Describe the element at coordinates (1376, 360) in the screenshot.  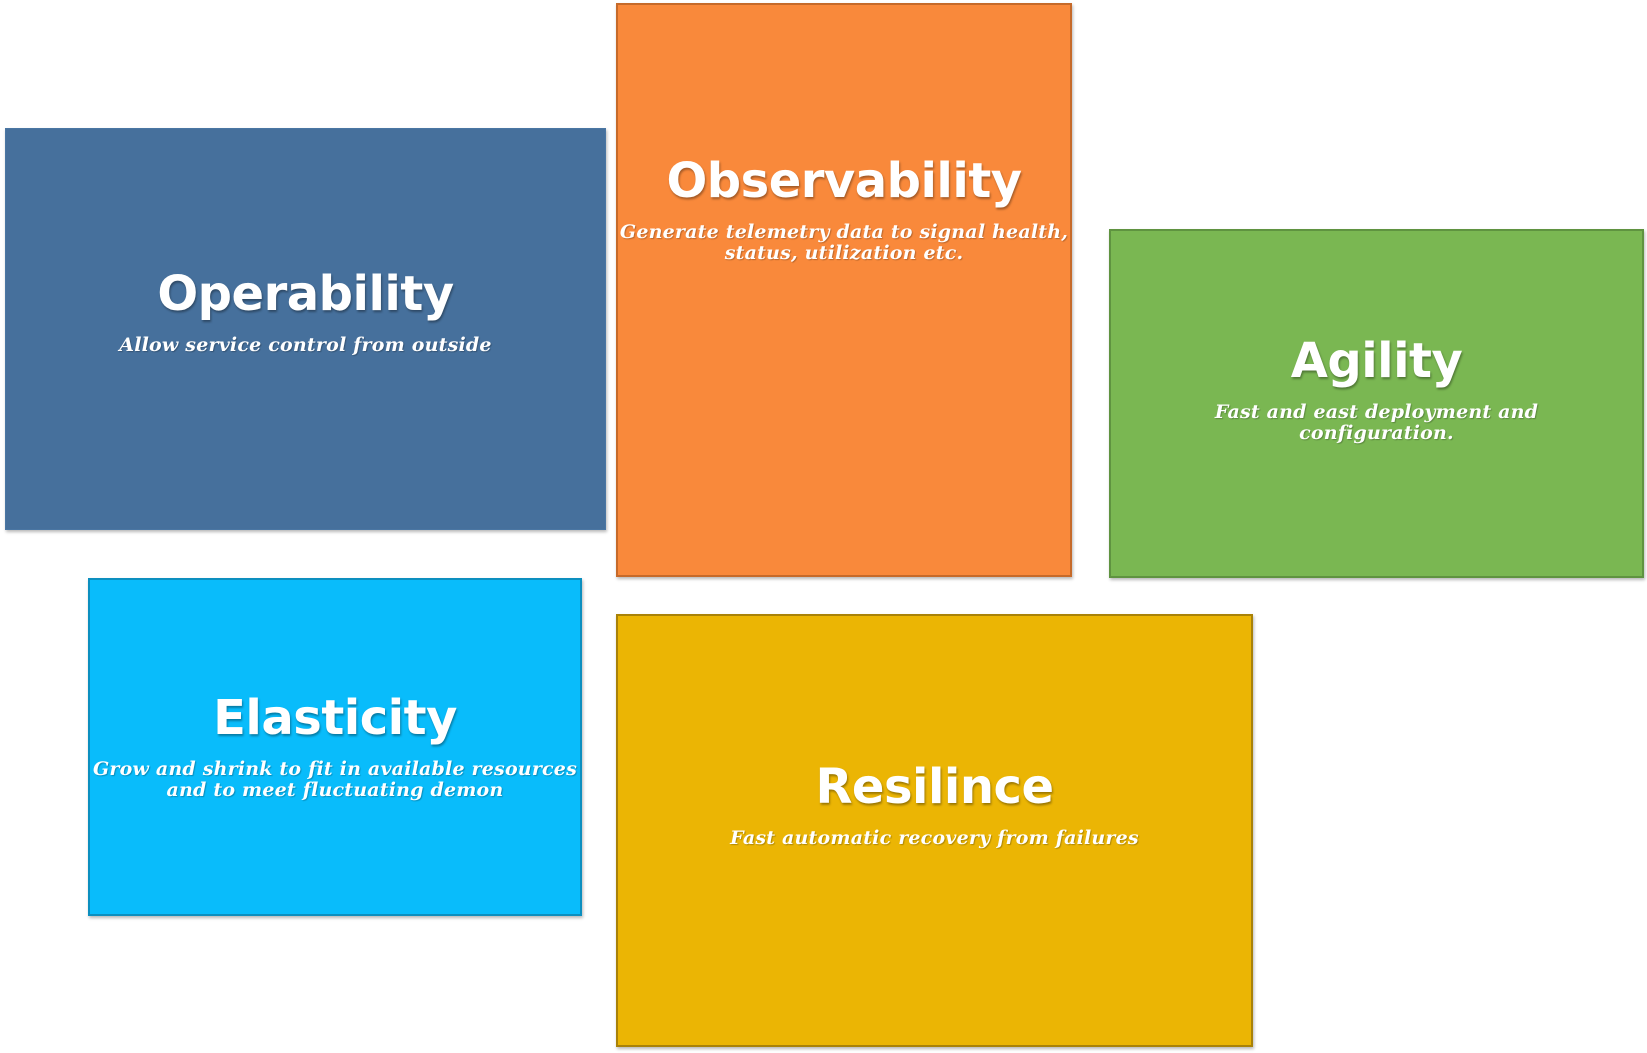
I see `agility-title: Agility` at that location.